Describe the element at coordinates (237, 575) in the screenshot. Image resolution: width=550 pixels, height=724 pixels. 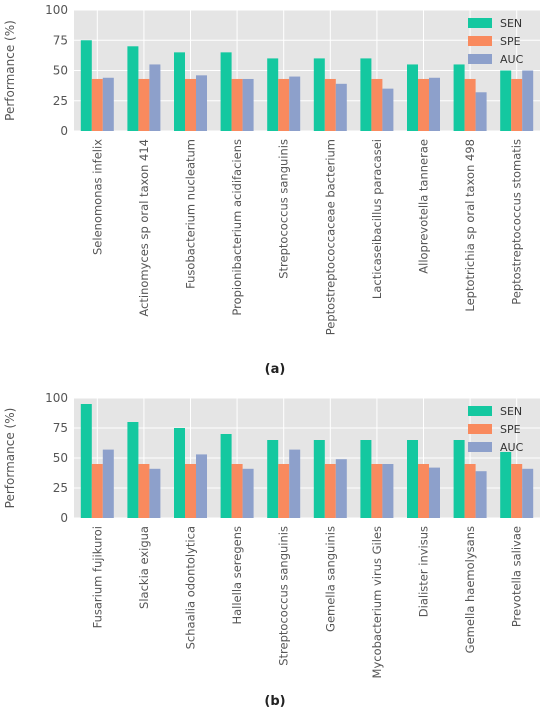
I see `x-tick-label: Hallella seregens` at that location.